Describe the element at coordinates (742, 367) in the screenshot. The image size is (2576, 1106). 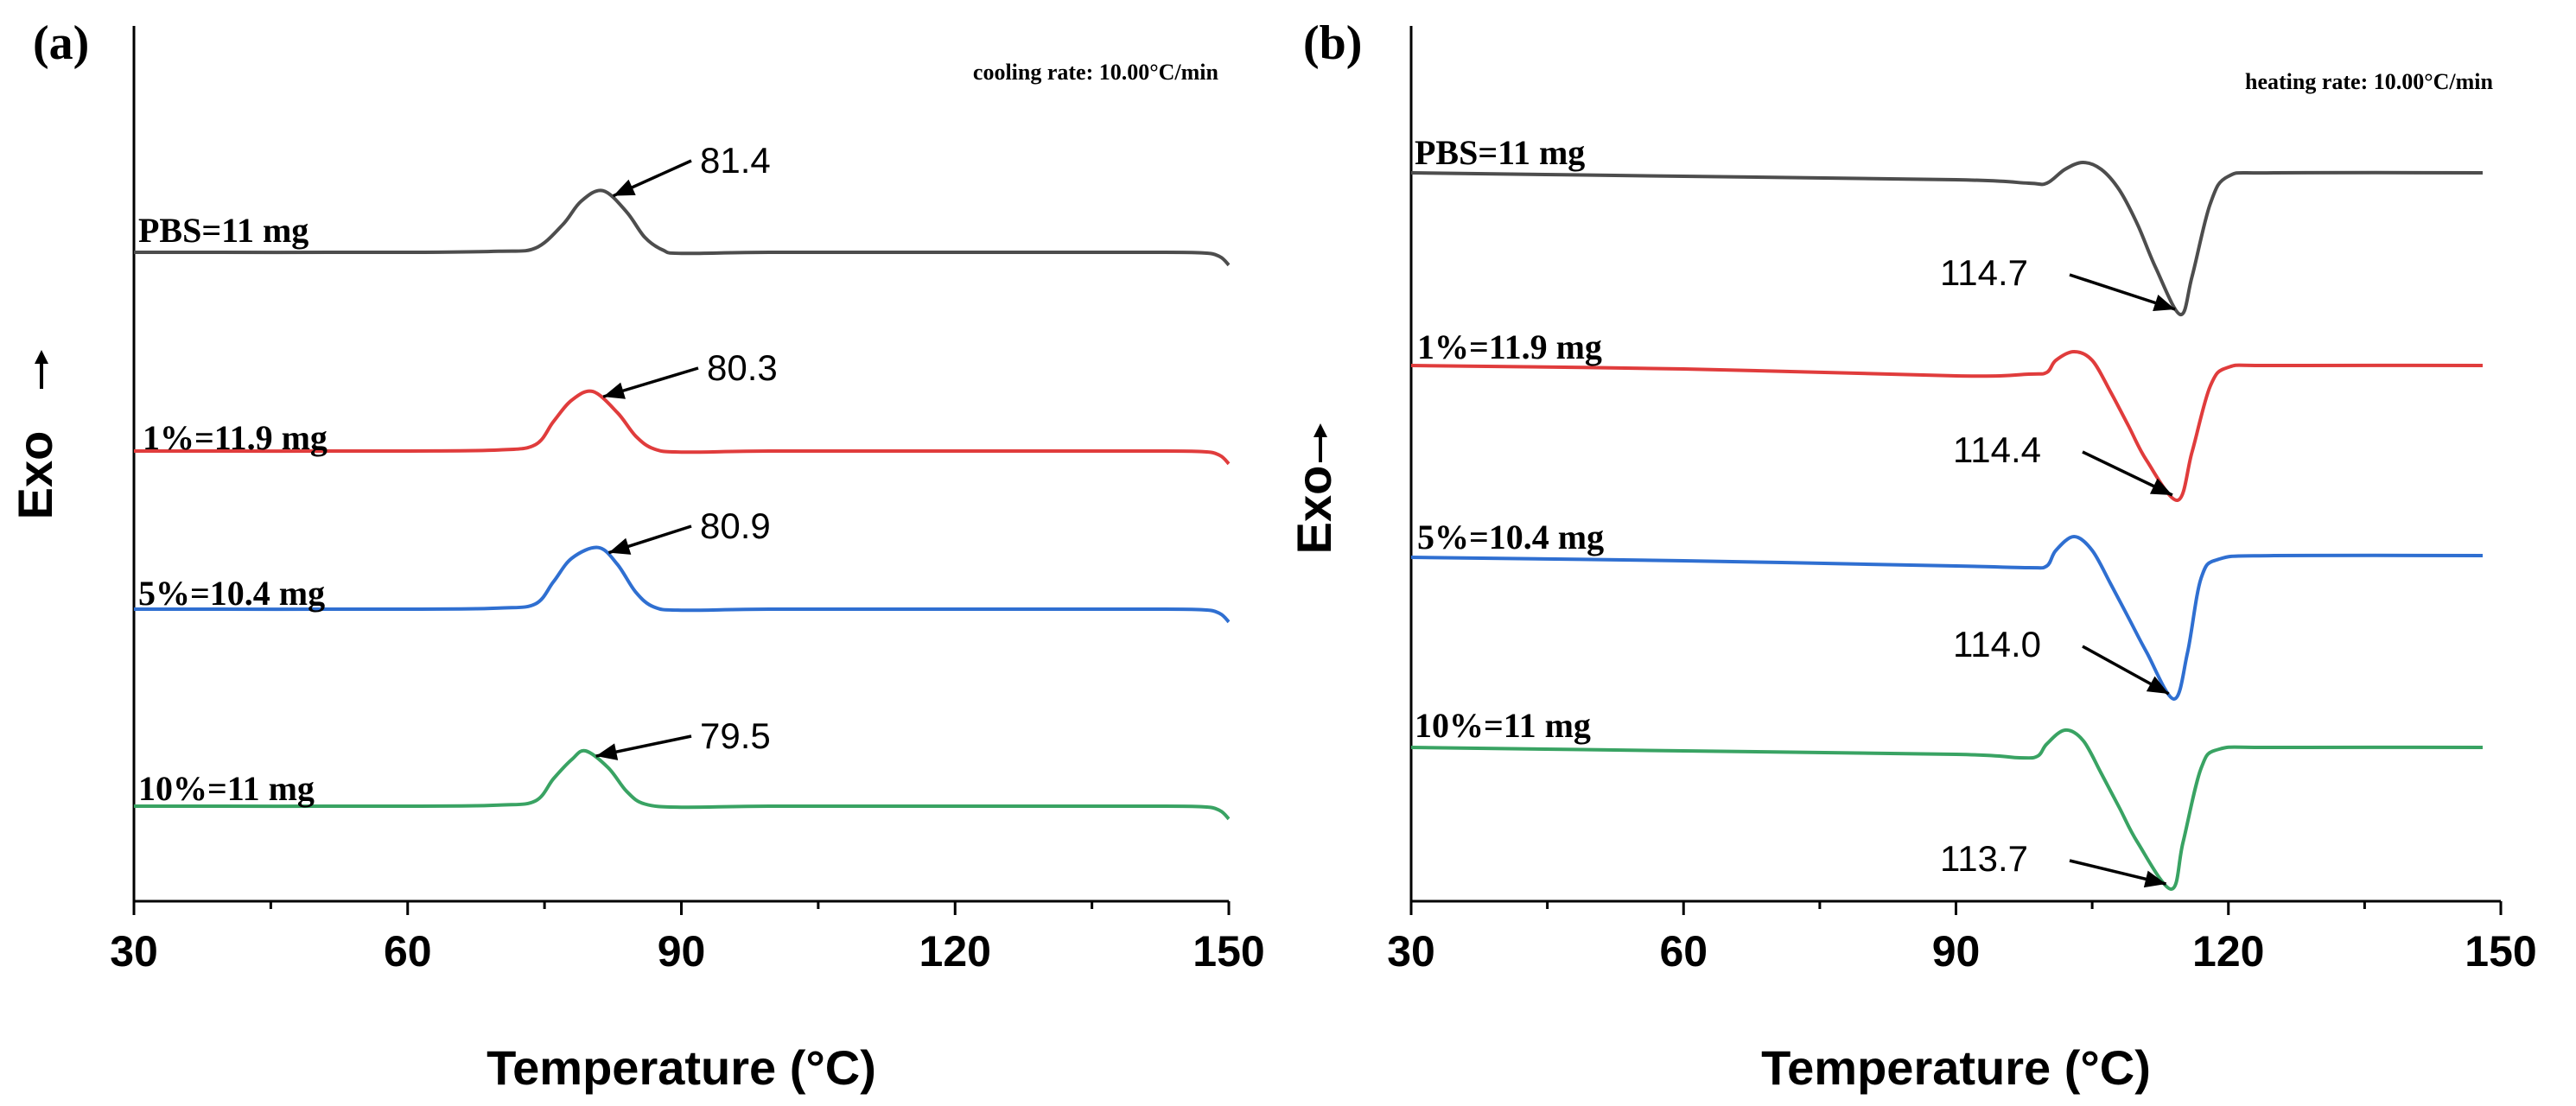
I see `peak-value-label: 80.3` at that location.